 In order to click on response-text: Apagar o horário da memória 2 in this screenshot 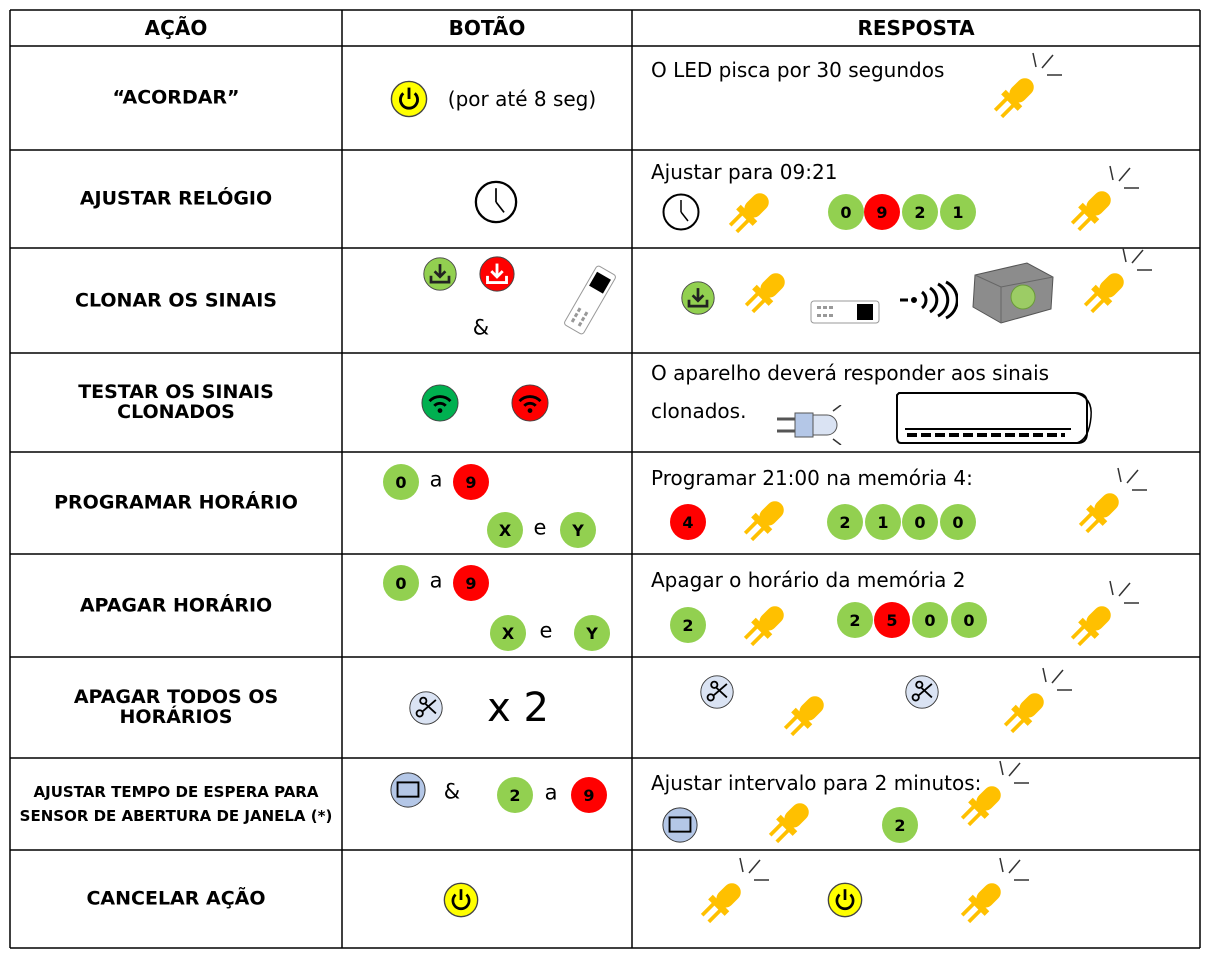, I will do `click(808, 580)`.